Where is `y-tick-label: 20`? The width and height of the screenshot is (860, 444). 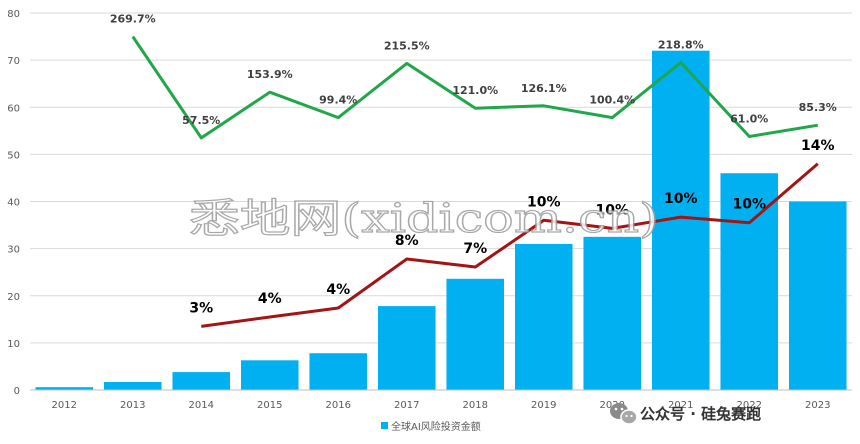
y-tick-label: 20 is located at coordinates (13, 297).